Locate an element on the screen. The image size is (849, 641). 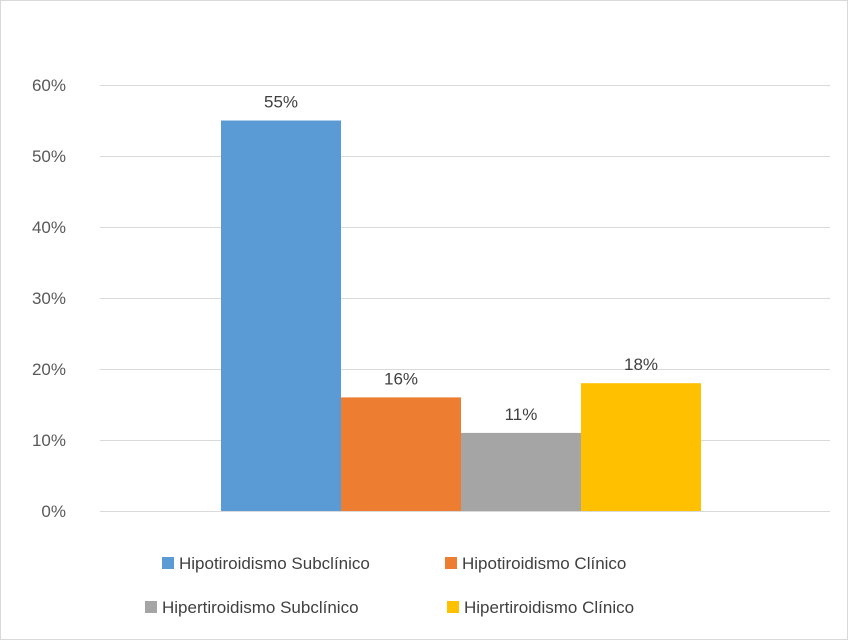
data-label-2: 11% is located at coordinates (521, 414).